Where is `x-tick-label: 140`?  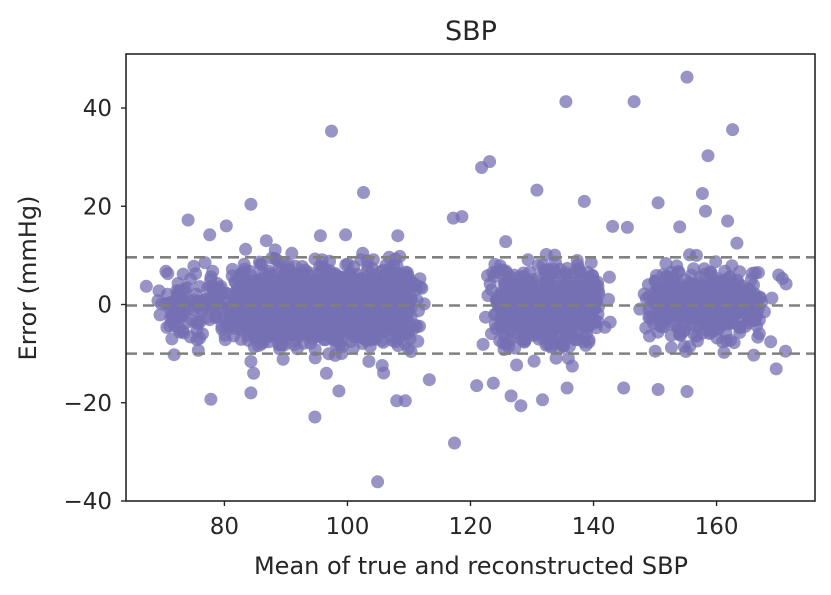 x-tick-label: 140 is located at coordinates (594, 527).